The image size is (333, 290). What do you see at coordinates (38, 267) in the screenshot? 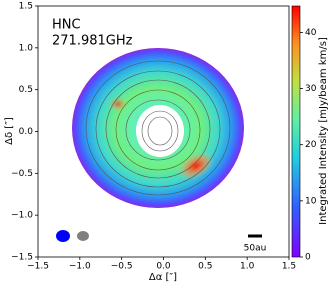
I see `x-tick-label: −1.5` at bounding box center [38, 267].